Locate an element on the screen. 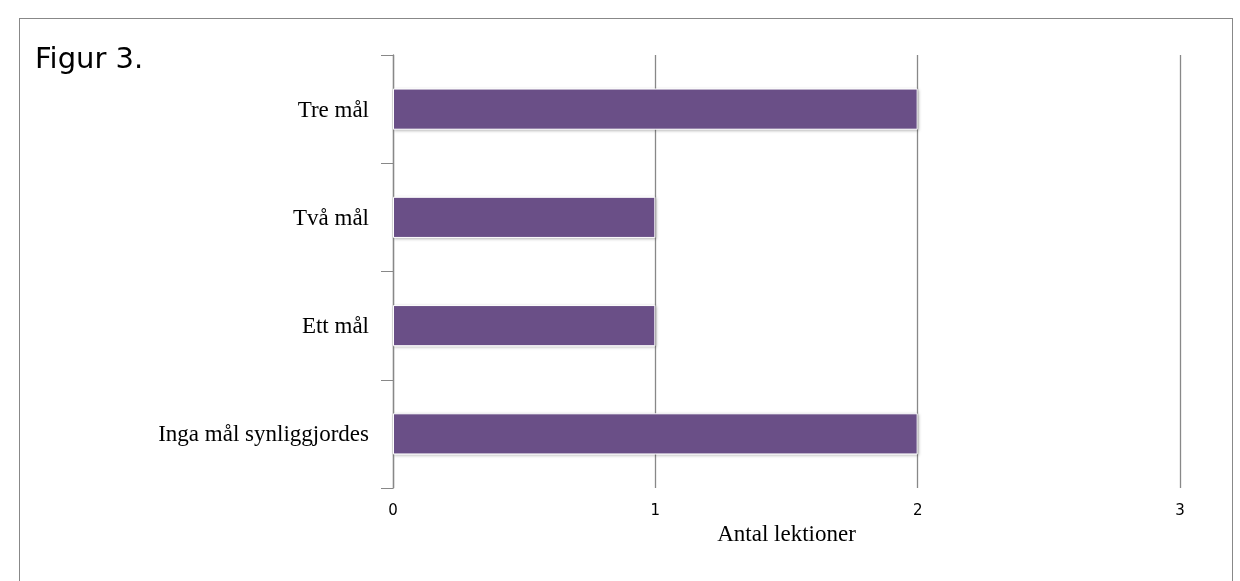 The width and height of the screenshot is (1240, 581). y-tick-label: Inga mål synliggjordes is located at coordinates (264, 434).